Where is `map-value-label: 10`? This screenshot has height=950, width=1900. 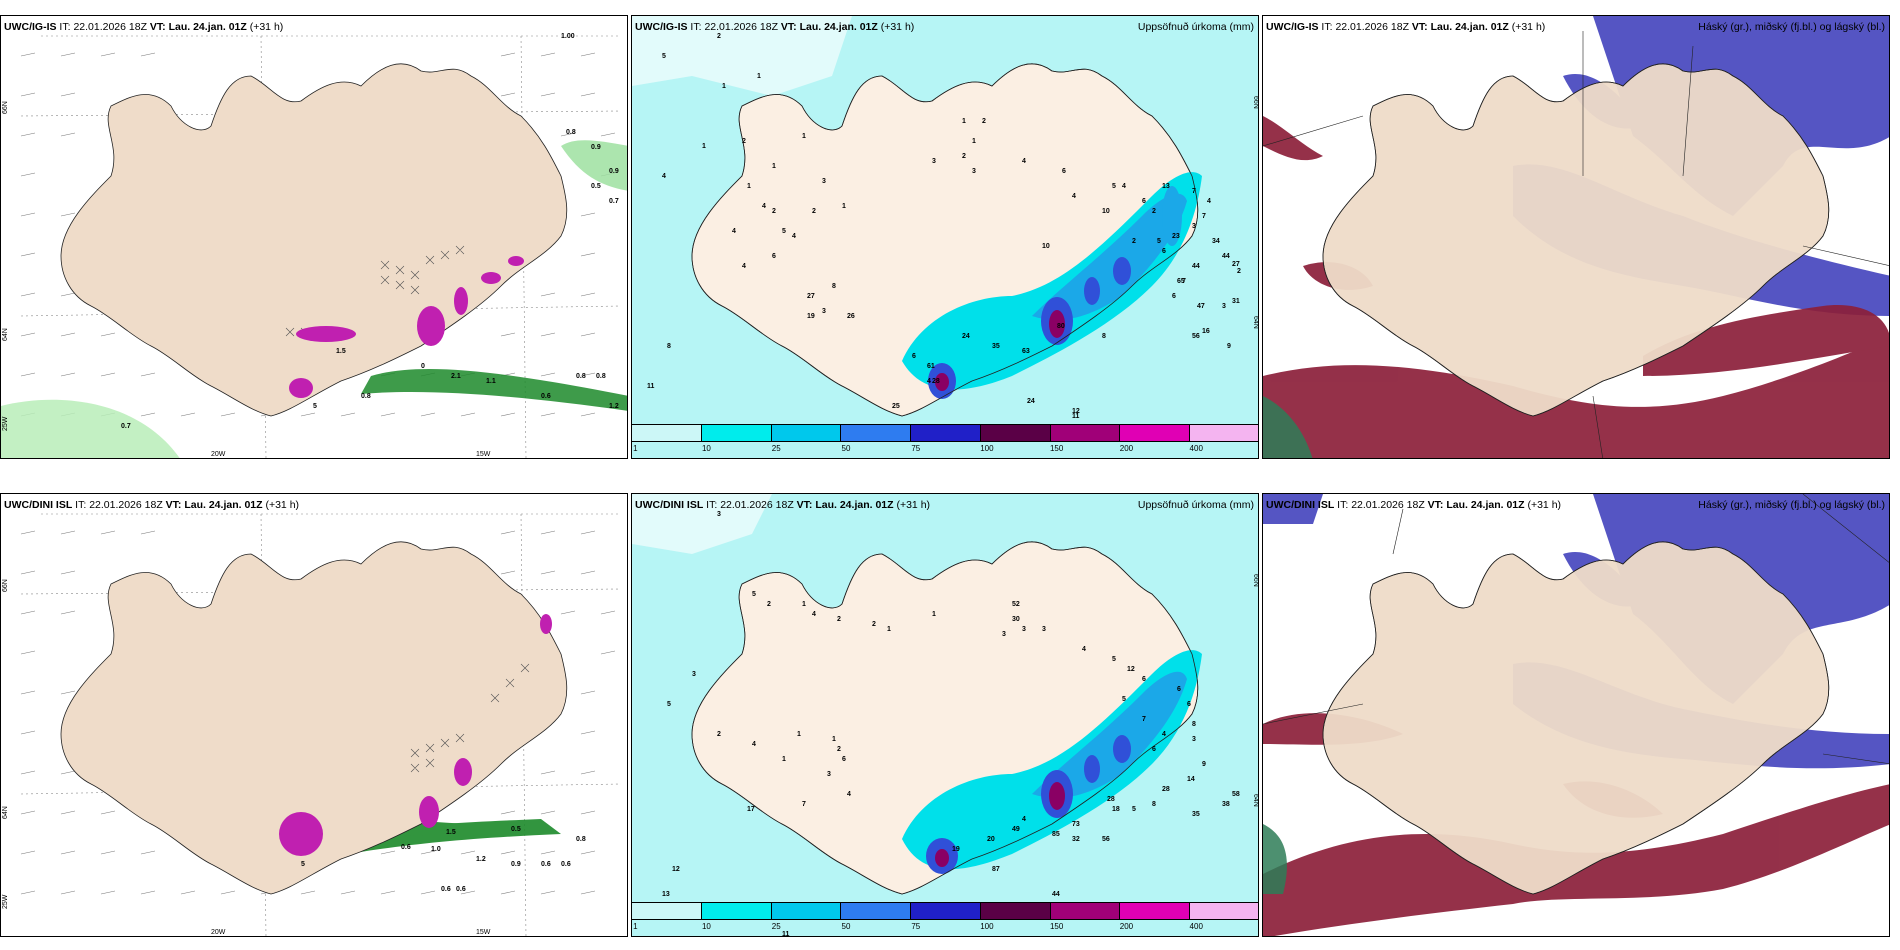
map-value-label: 10 is located at coordinates (1106, 211).